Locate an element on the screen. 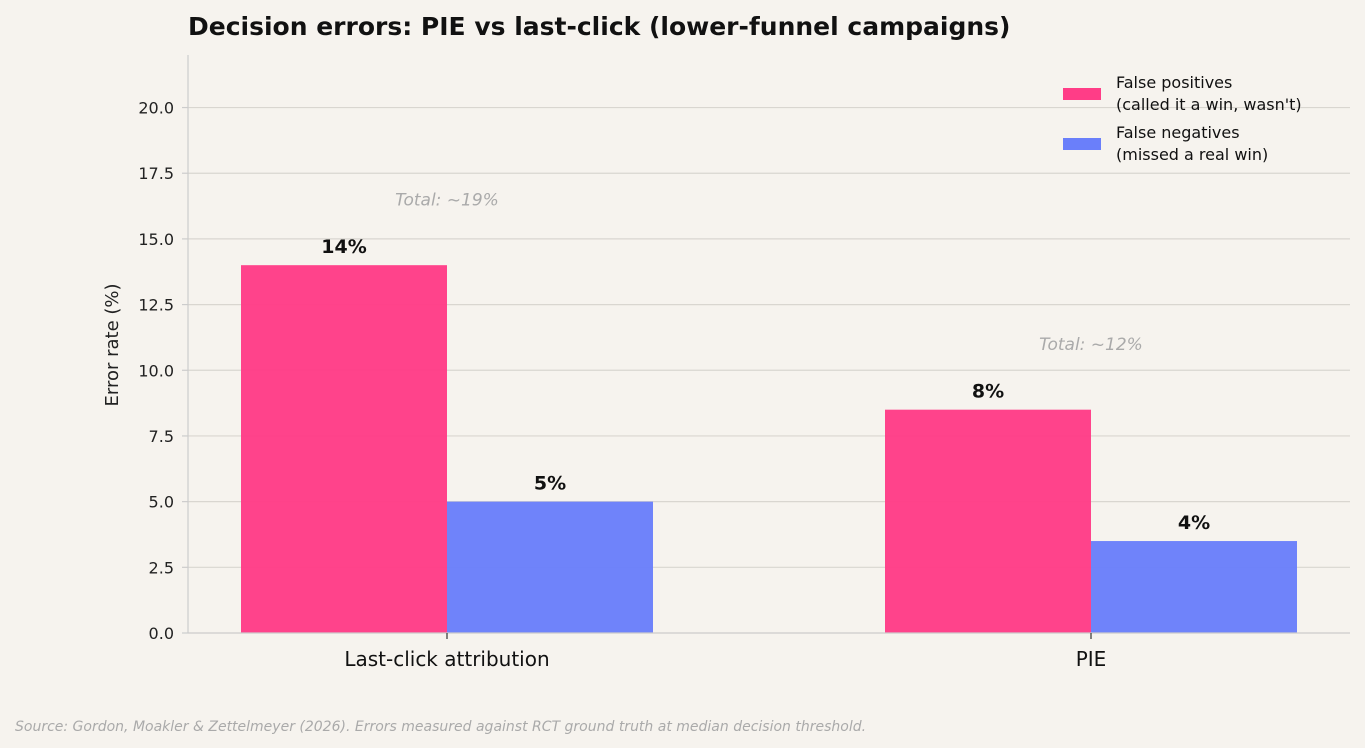 The height and width of the screenshot is (748, 1365). y-tick-label: 2.5 is located at coordinates (161, 567).